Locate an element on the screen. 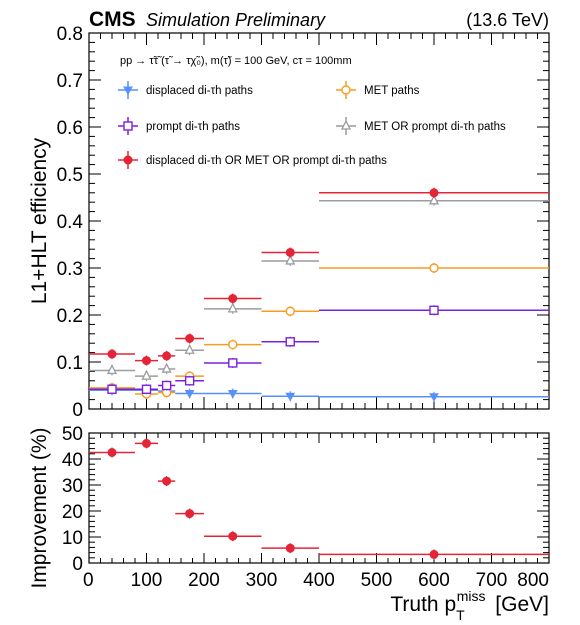  x-tick-label: 500 is located at coordinates (377, 580).